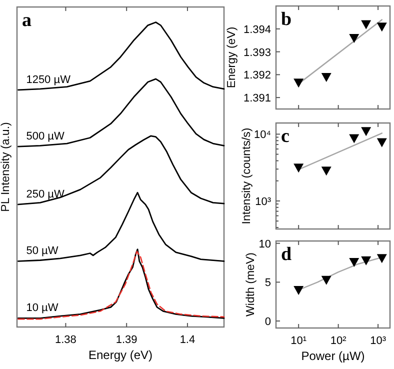 This screenshot has height=369, width=394. What do you see at coordinates (263, 202) in the screenshot?
I see `y-tick-label: 10³` at bounding box center [263, 202].